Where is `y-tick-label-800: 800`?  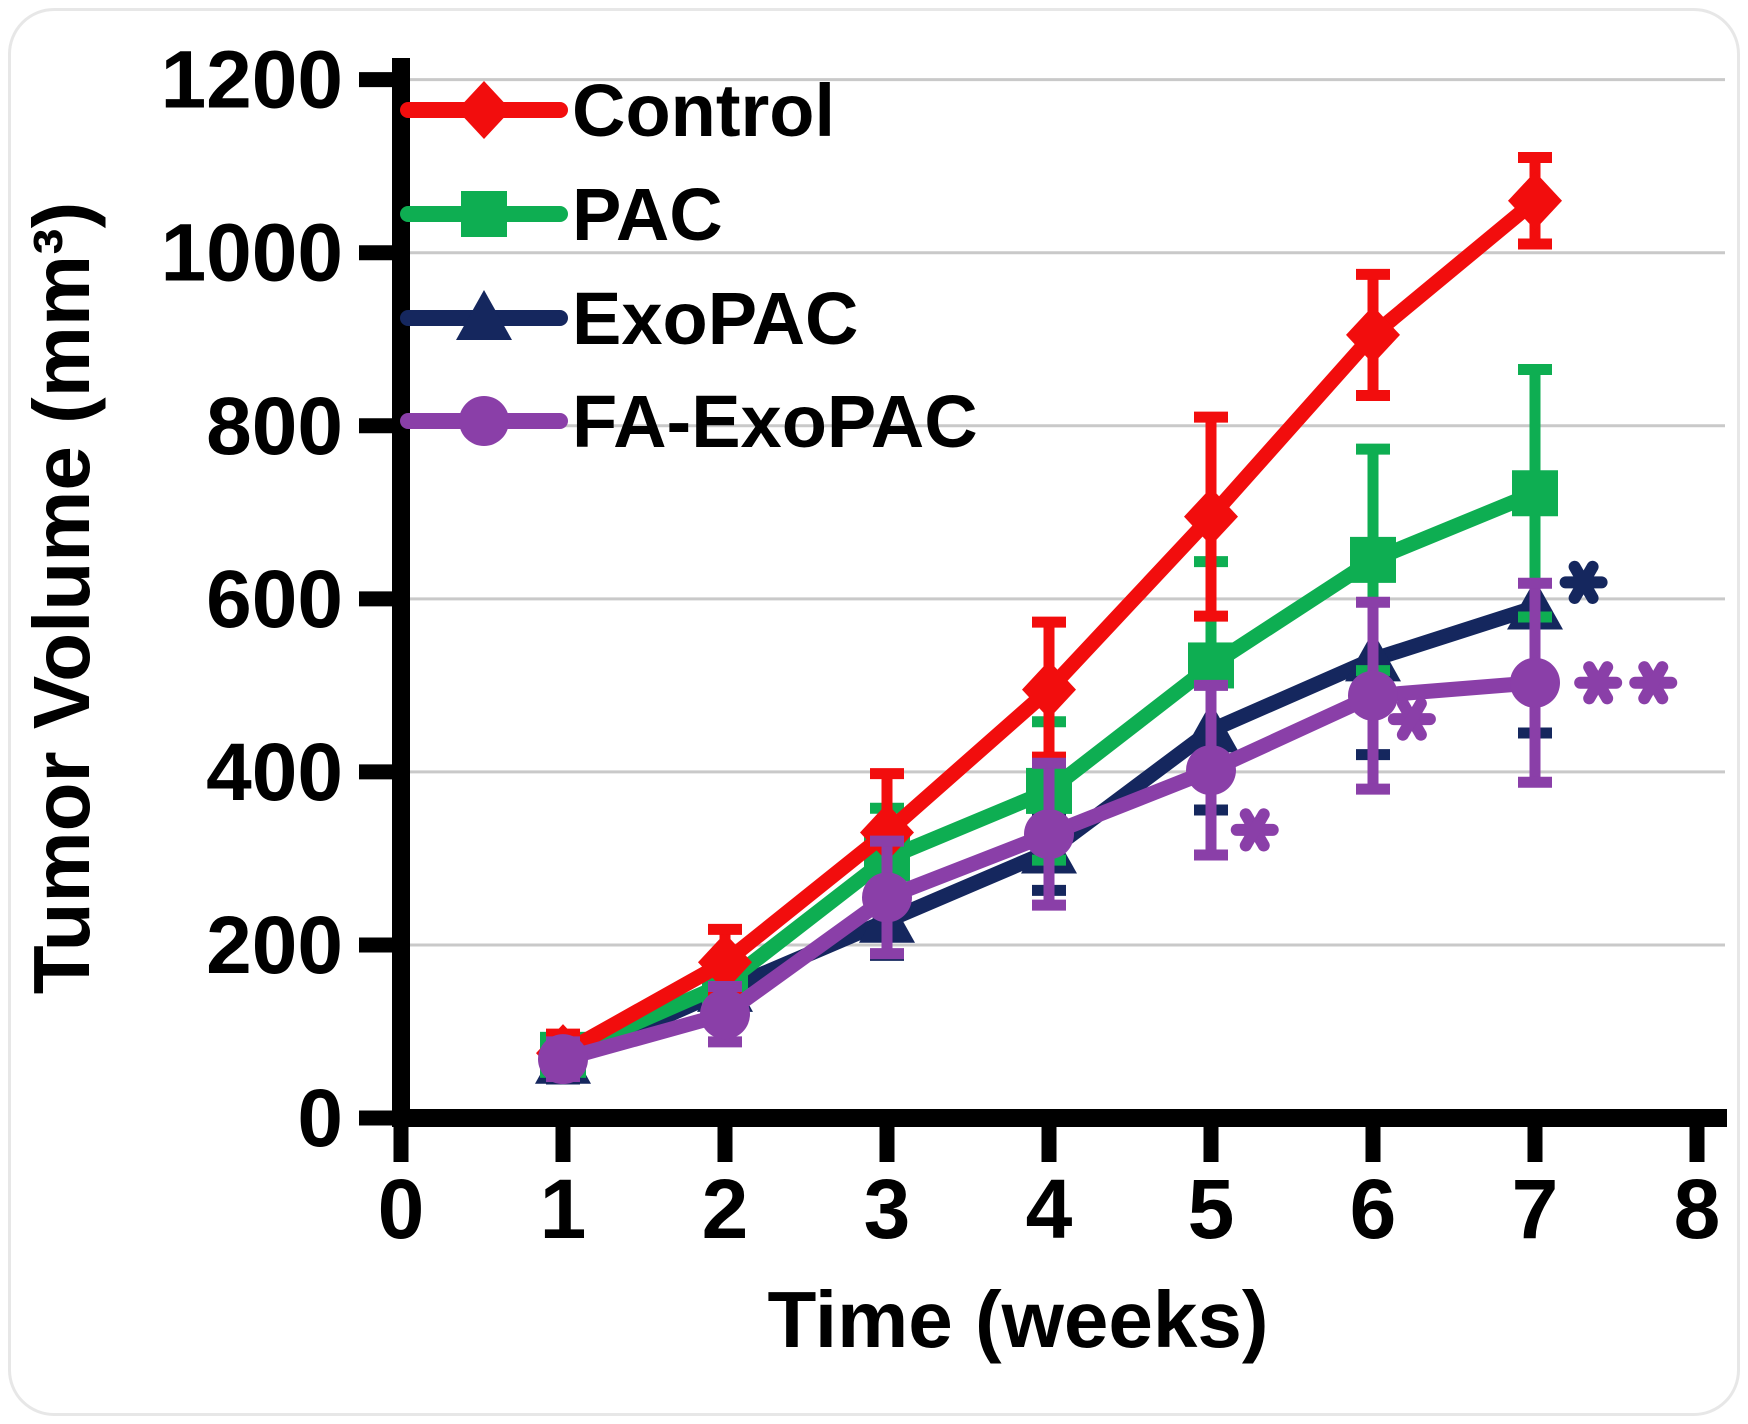 y-tick-label-800: 800 is located at coordinates (274, 426).